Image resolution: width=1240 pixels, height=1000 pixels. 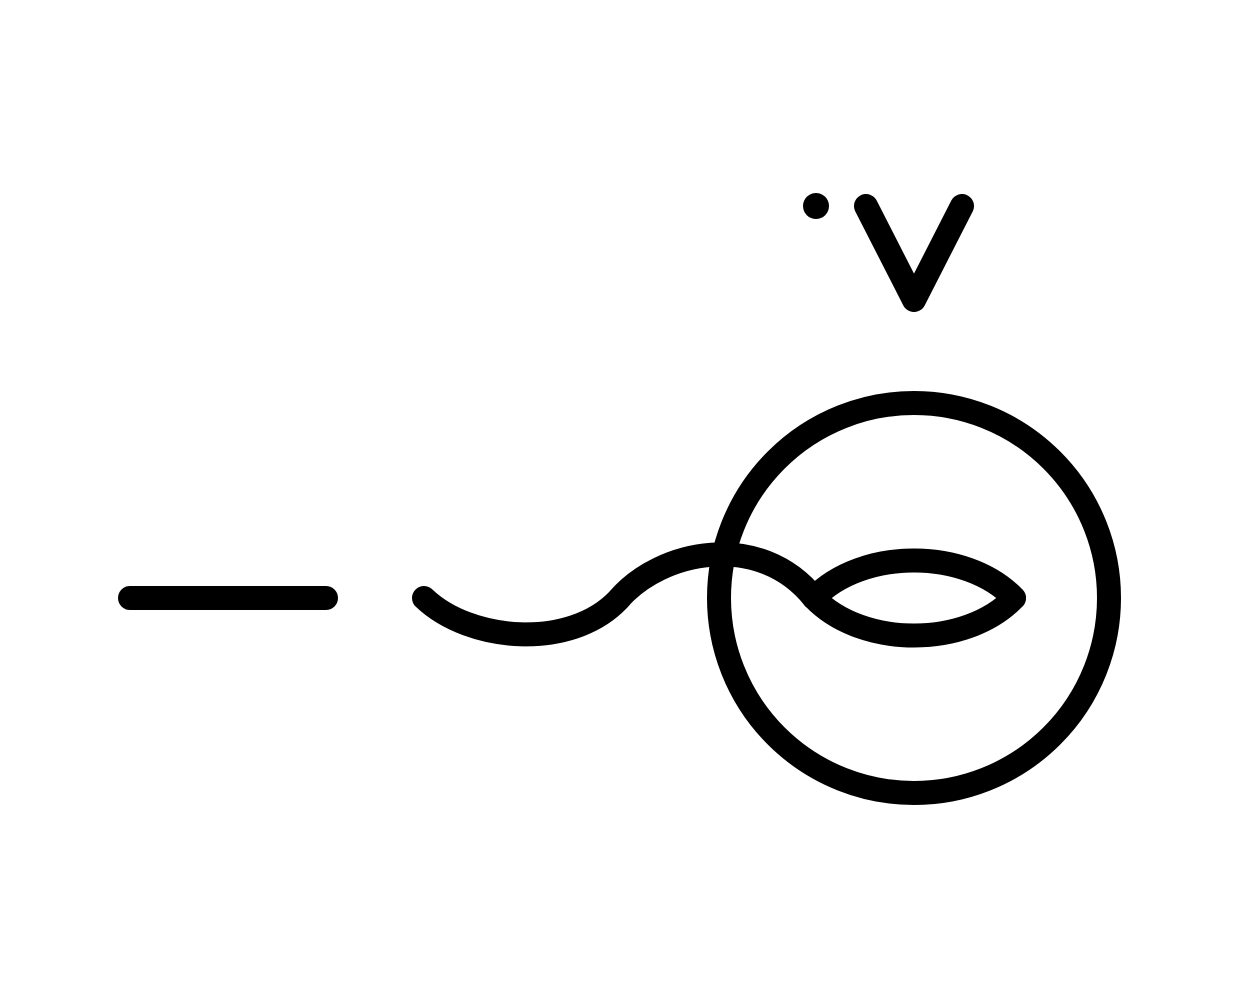 What do you see at coordinates (914, 579) in the screenshot?
I see `loop-upper-arc` at bounding box center [914, 579].